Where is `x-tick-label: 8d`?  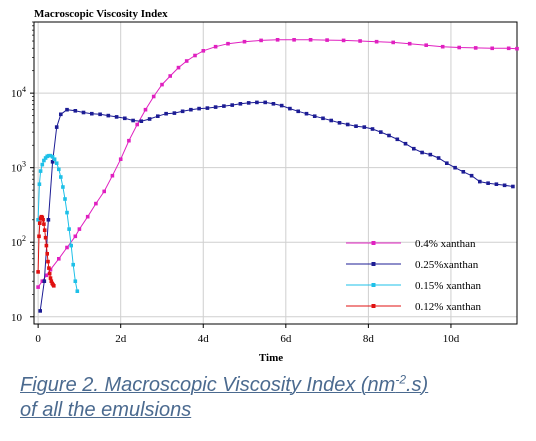
x-tick-label: 8d is located at coordinates (369, 339).